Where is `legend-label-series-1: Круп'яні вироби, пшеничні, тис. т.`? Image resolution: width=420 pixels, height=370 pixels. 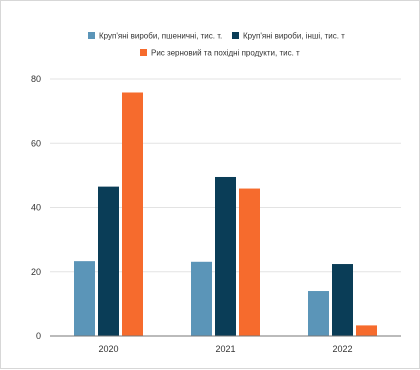
legend-label-series-1: Круп'яні вироби, пшеничні, тис. т. is located at coordinates (160, 36).